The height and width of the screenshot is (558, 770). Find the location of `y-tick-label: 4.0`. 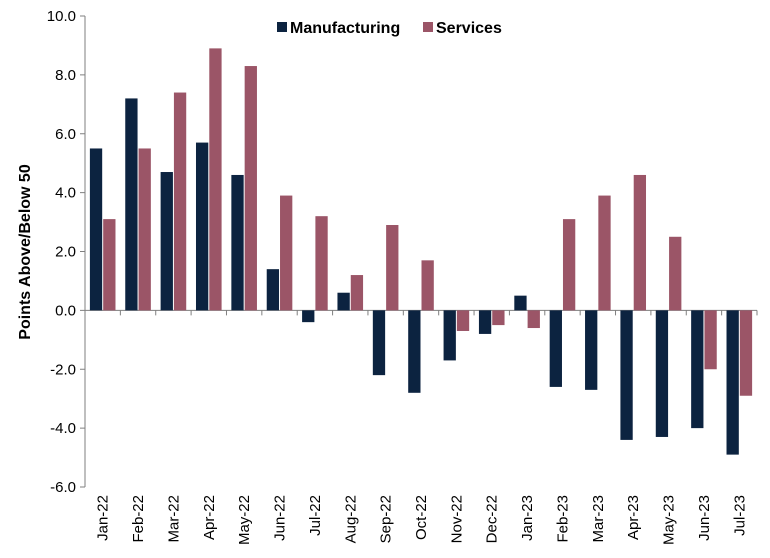

y-tick-label: 4.0 is located at coordinates (65, 193).